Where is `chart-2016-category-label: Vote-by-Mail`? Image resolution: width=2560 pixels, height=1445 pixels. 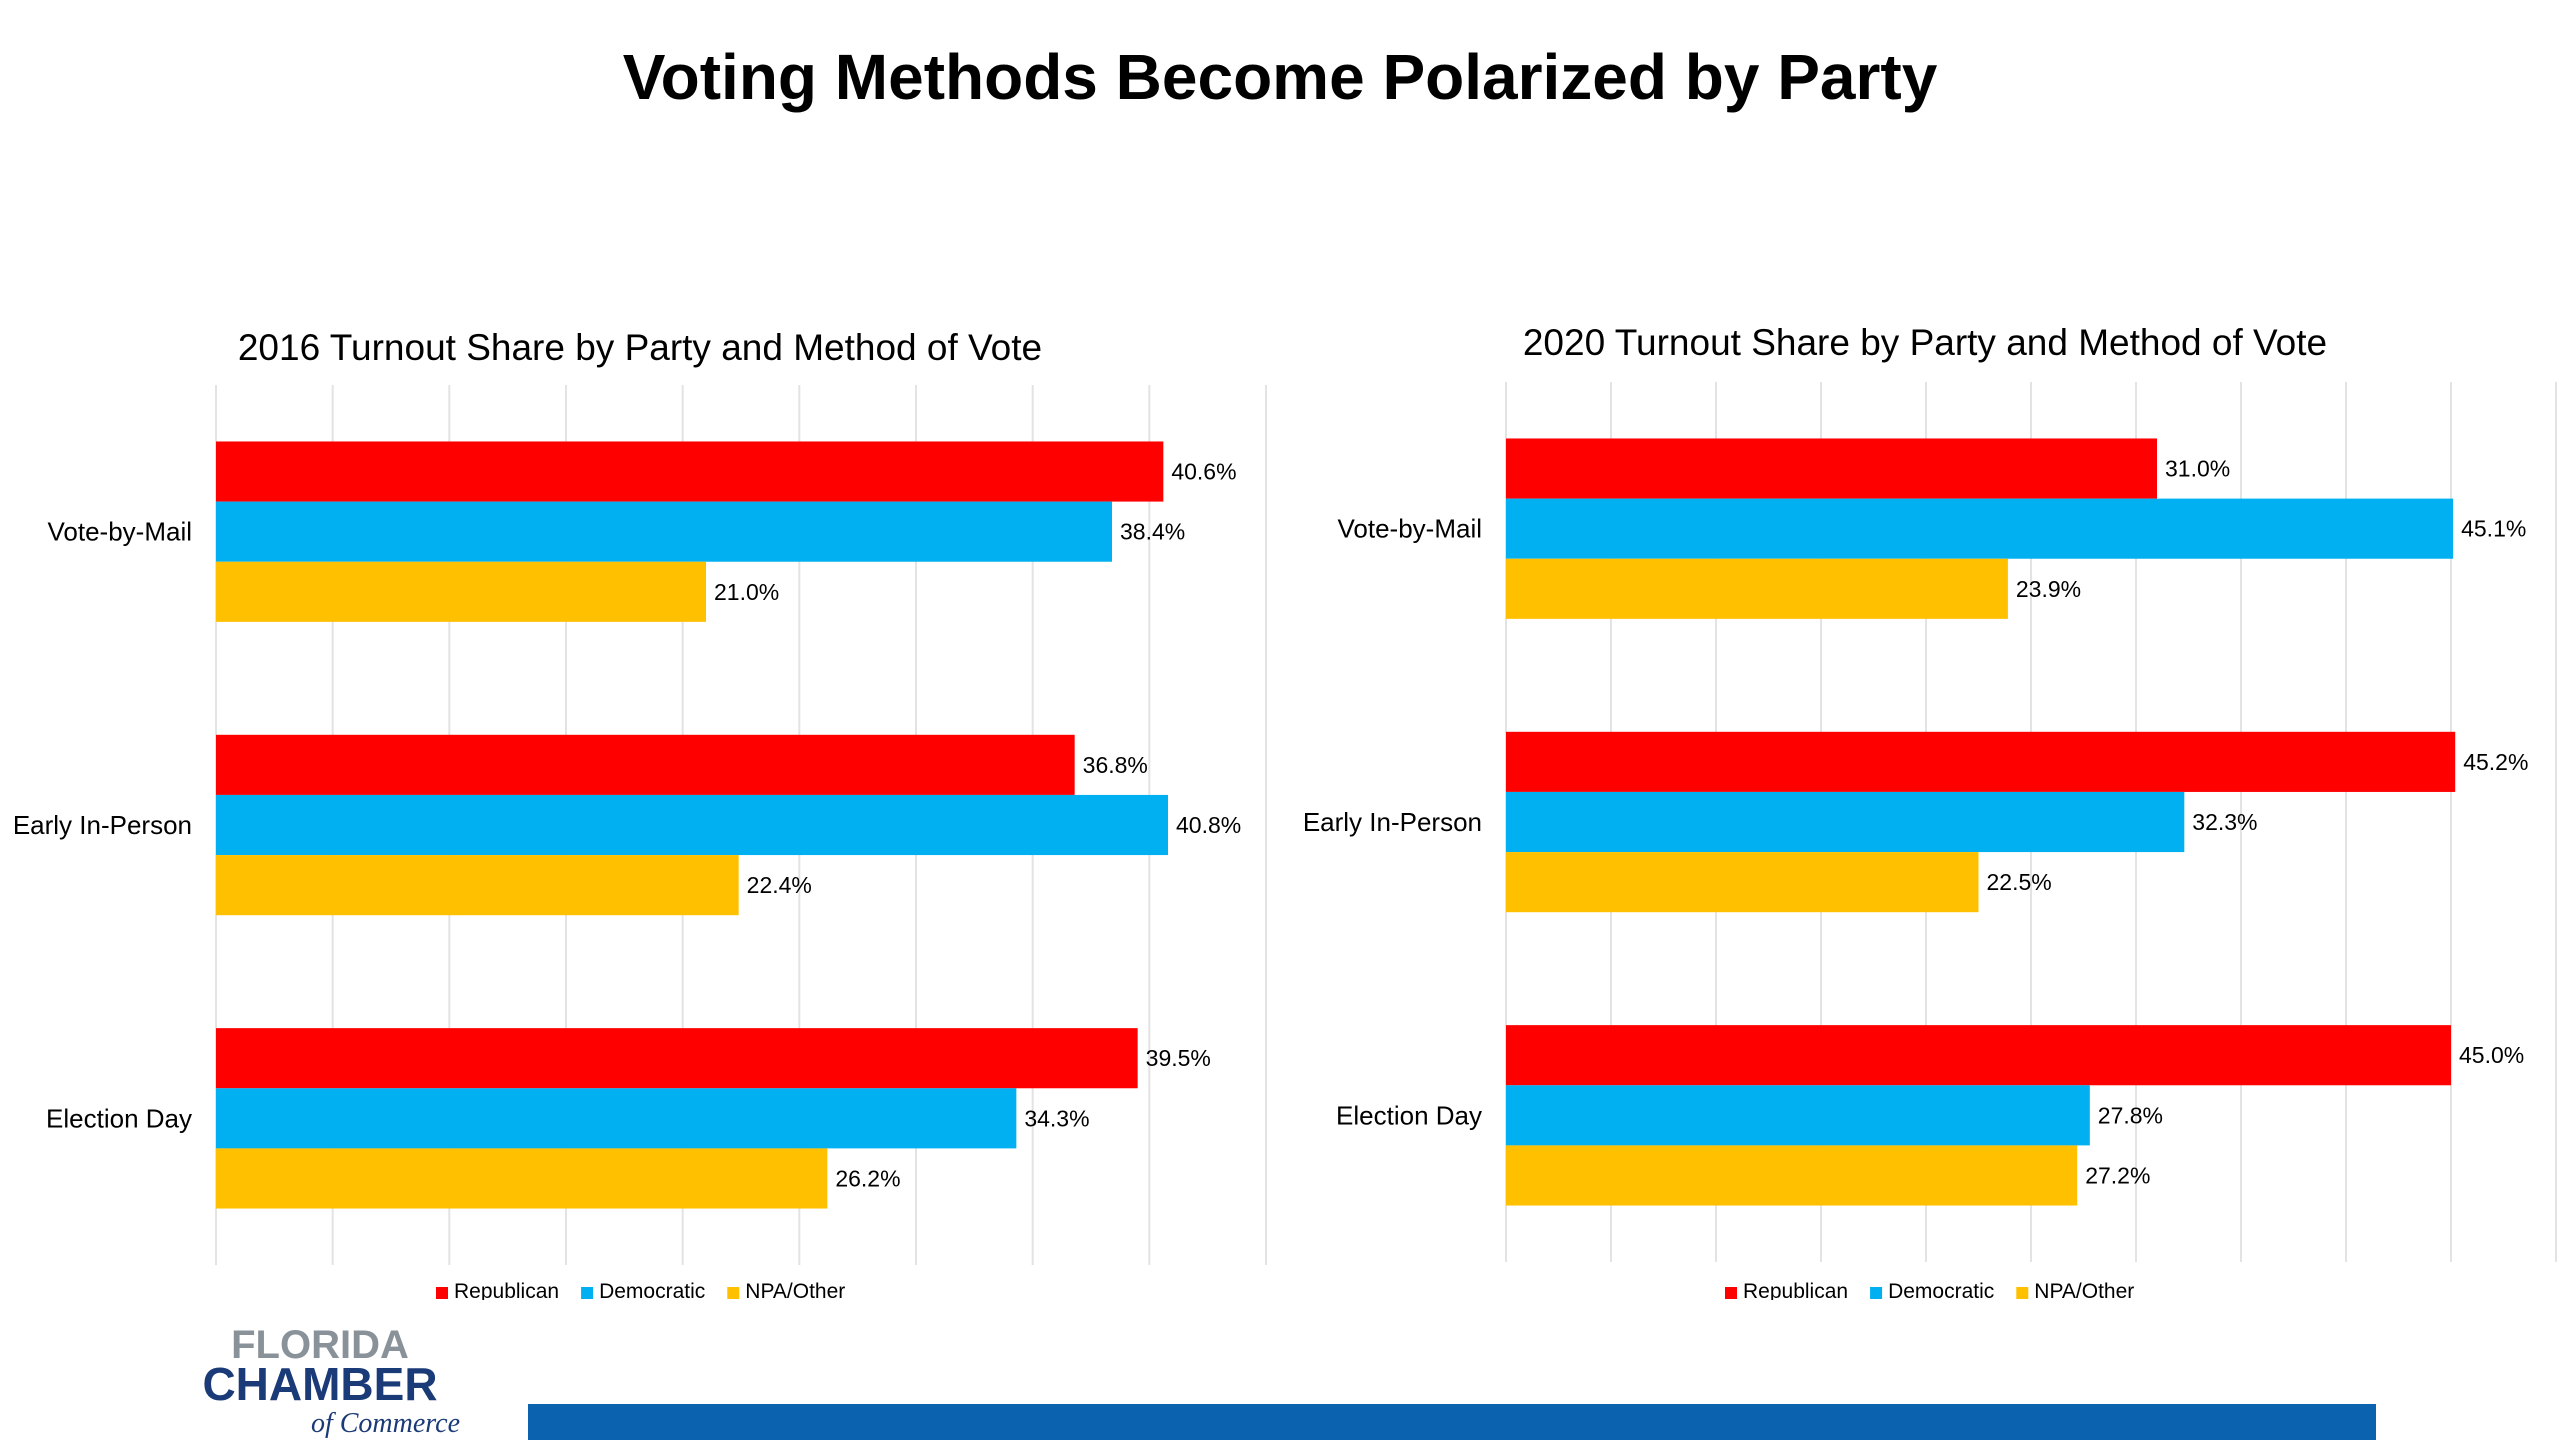
chart-2016-category-label: Vote-by-Mail is located at coordinates (120, 532).